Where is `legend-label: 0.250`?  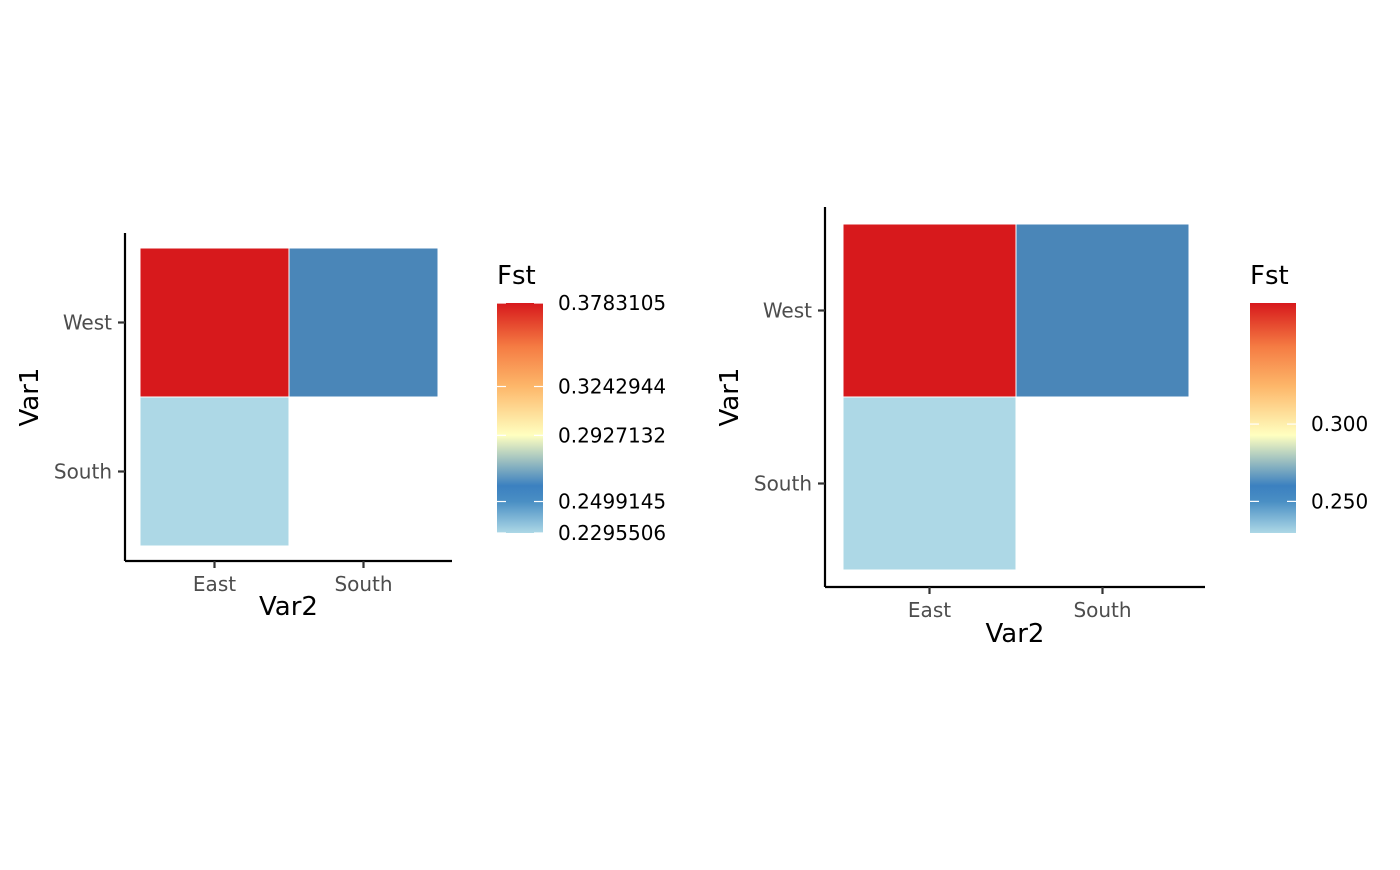
legend-label: 0.250 is located at coordinates (1339, 501).